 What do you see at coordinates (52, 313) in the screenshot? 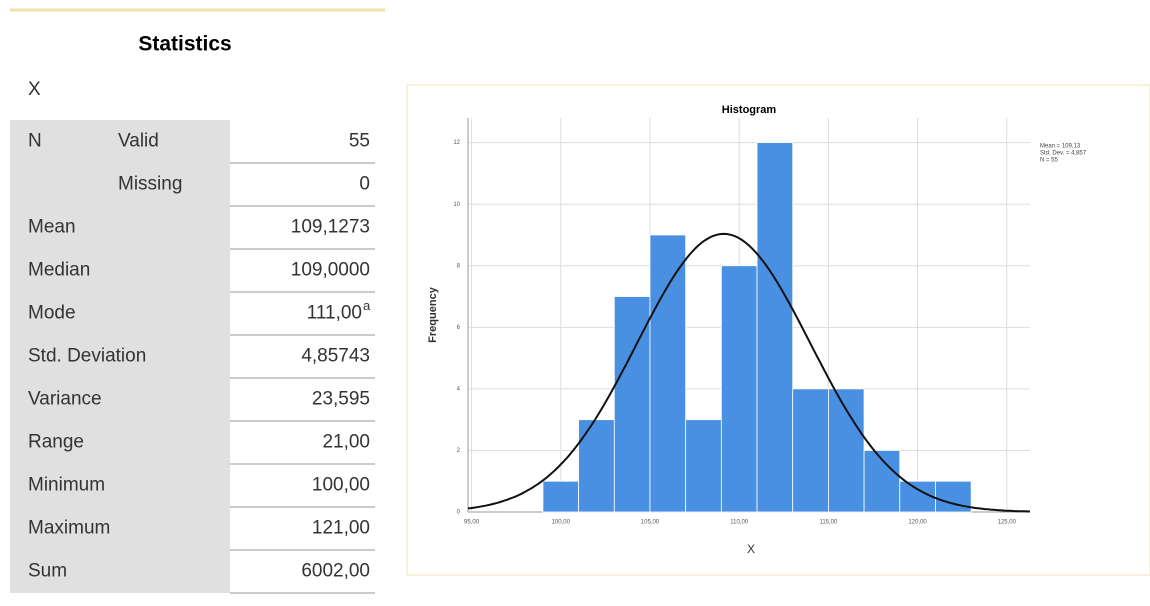
I see `row-label: Mode` at bounding box center [52, 313].